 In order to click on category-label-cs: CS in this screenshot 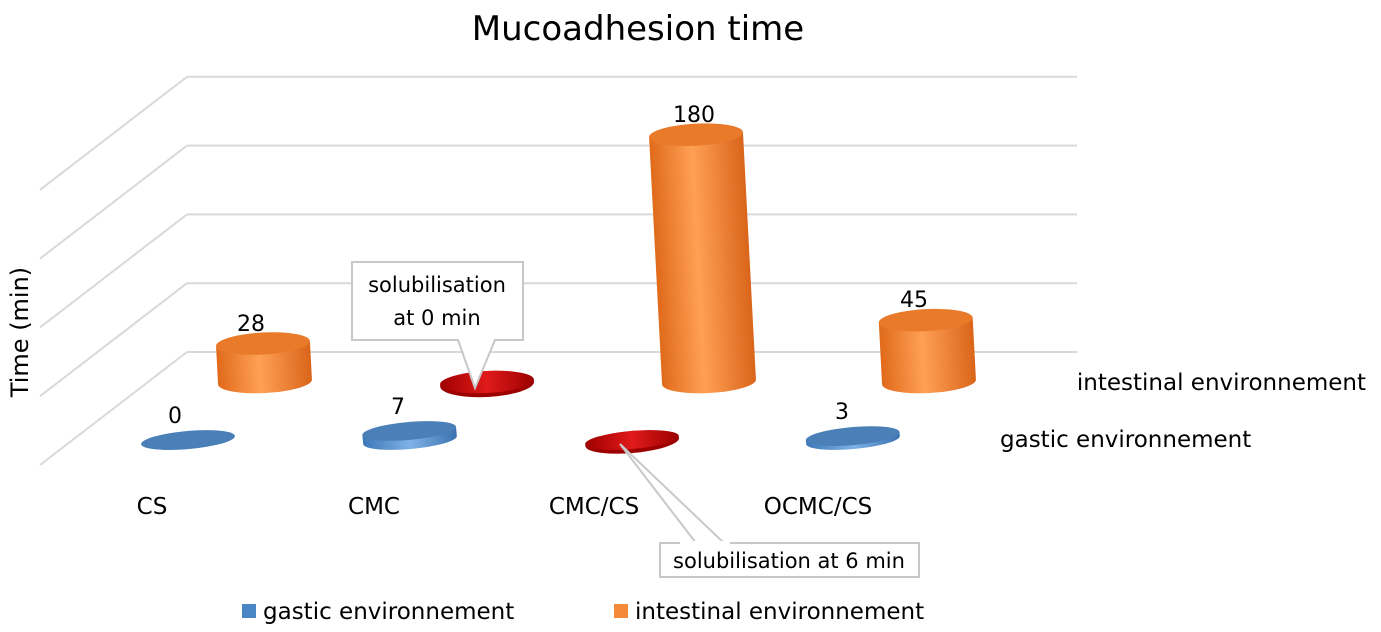, I will do `click(152, 507)`.